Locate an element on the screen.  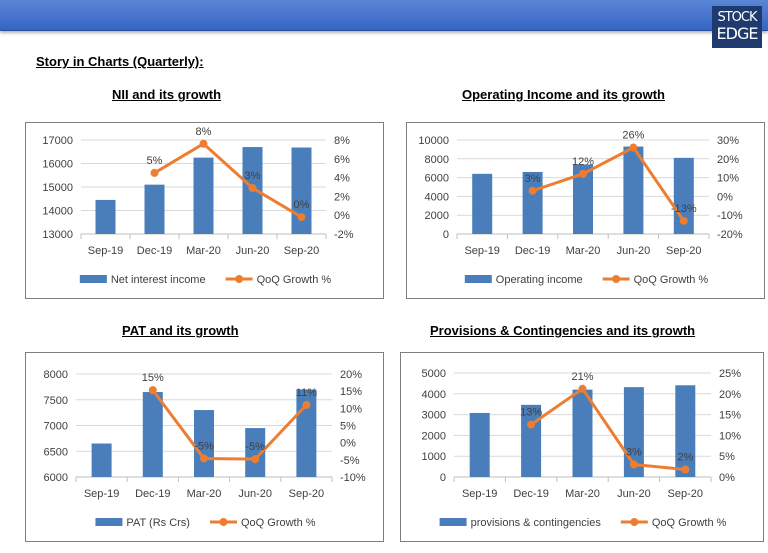
y-right-tick-label: 30% is located at coordinates (728, 141).